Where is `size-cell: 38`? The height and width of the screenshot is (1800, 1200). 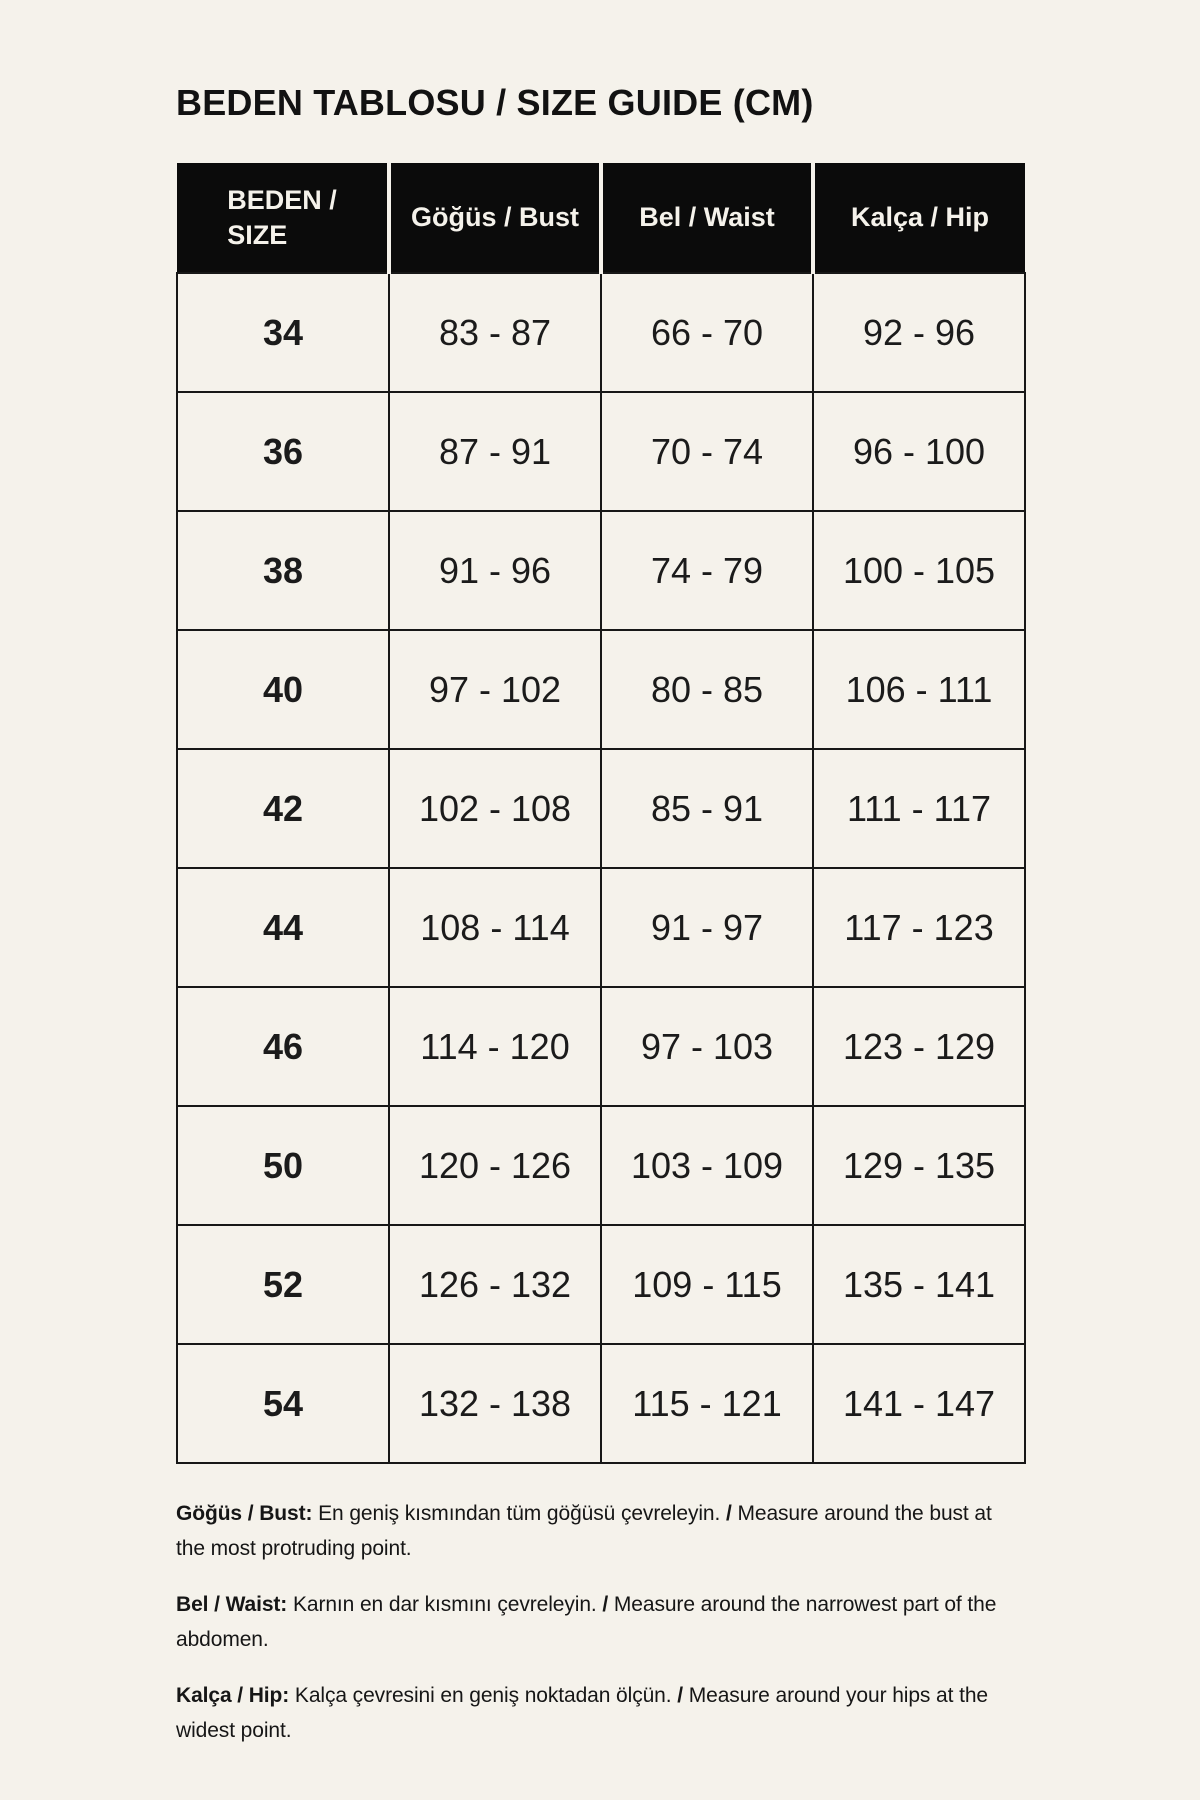 size-cell: 38 is located at coordinates (283, 570).